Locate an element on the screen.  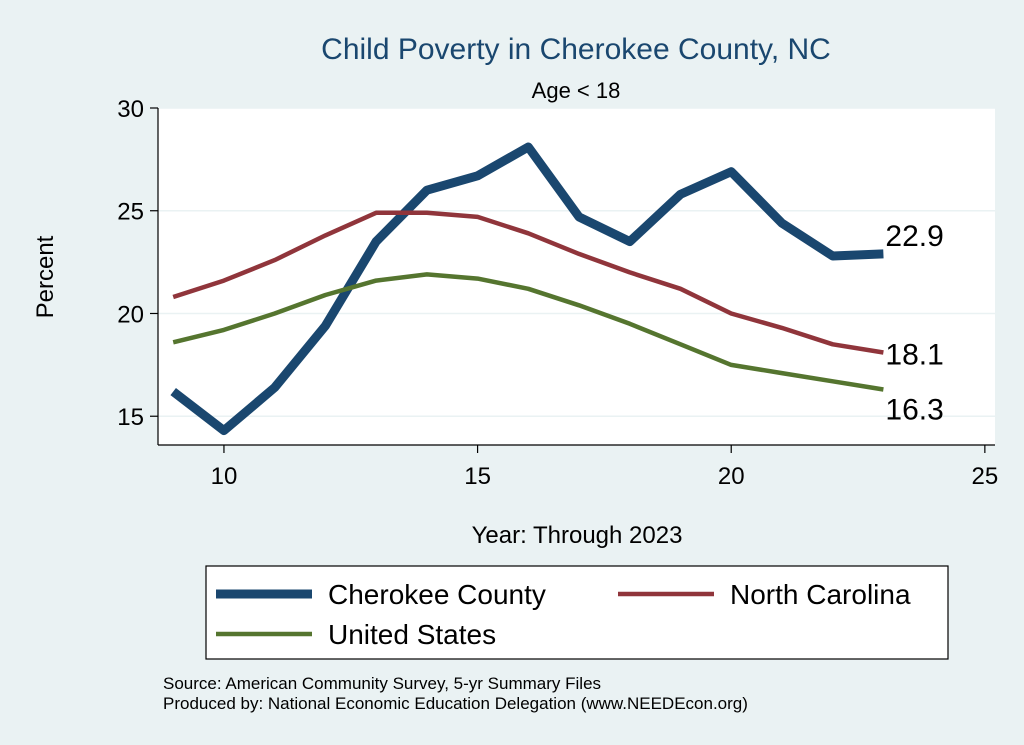
end-label: 16.3 is located at coordinates (914, 410).